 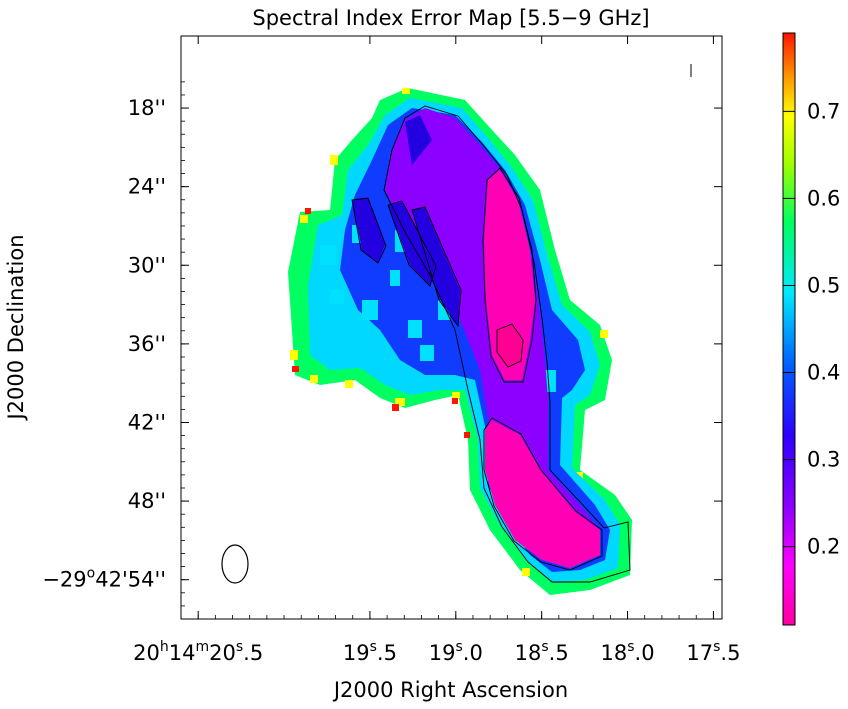 What do you see at coordinates (628, 652) in the screenshot?
I see `x-tick-label: 18s.0` at bounding box center [628, 652].